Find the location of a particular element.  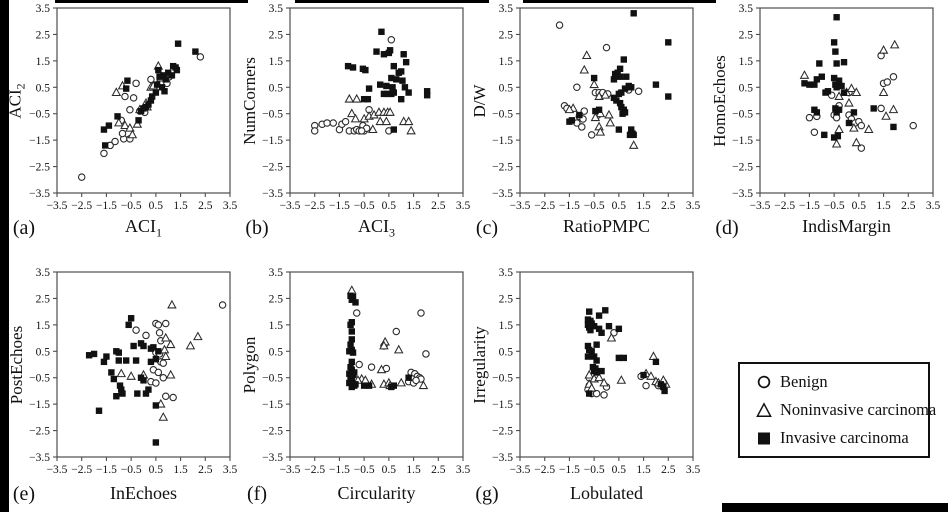

xlabel-e: InEchoes is located at coordinates (143, 493).